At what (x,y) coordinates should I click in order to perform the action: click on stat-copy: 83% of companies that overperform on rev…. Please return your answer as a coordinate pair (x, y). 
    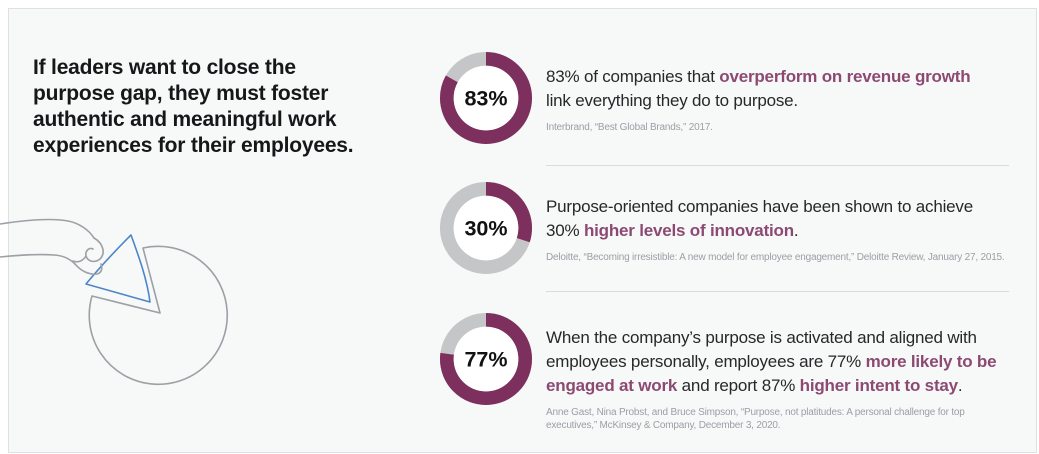
    Looking at the image, I should click on (782, 92).